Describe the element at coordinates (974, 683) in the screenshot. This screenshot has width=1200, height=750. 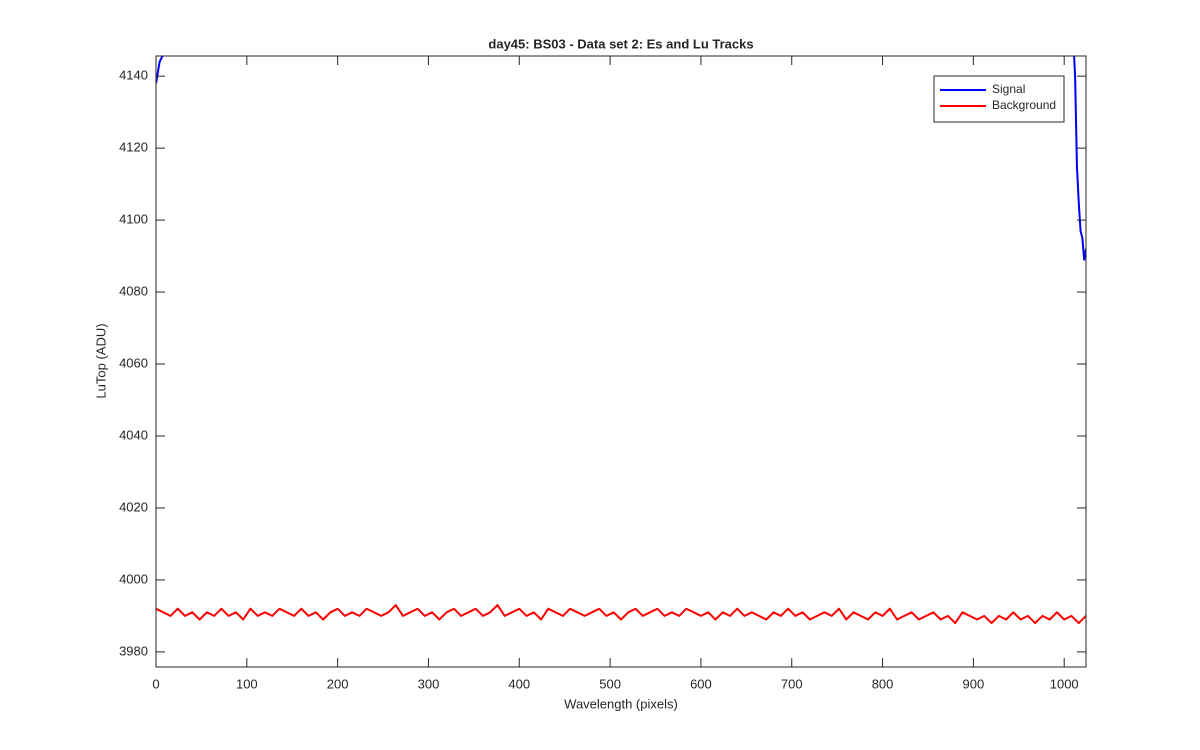
I see `x-tick-label: 900` at that location.